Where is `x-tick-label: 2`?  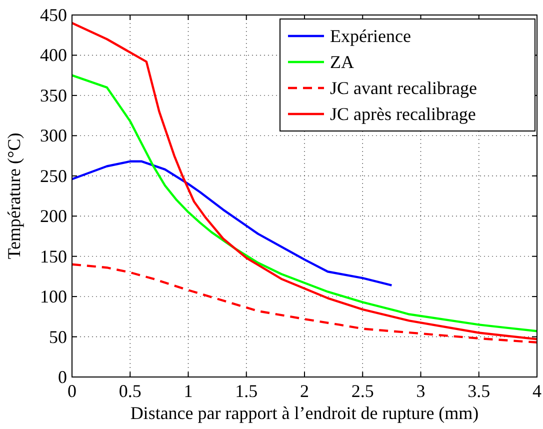 x-tick-label: 2 is located at coordinates (304, 391).